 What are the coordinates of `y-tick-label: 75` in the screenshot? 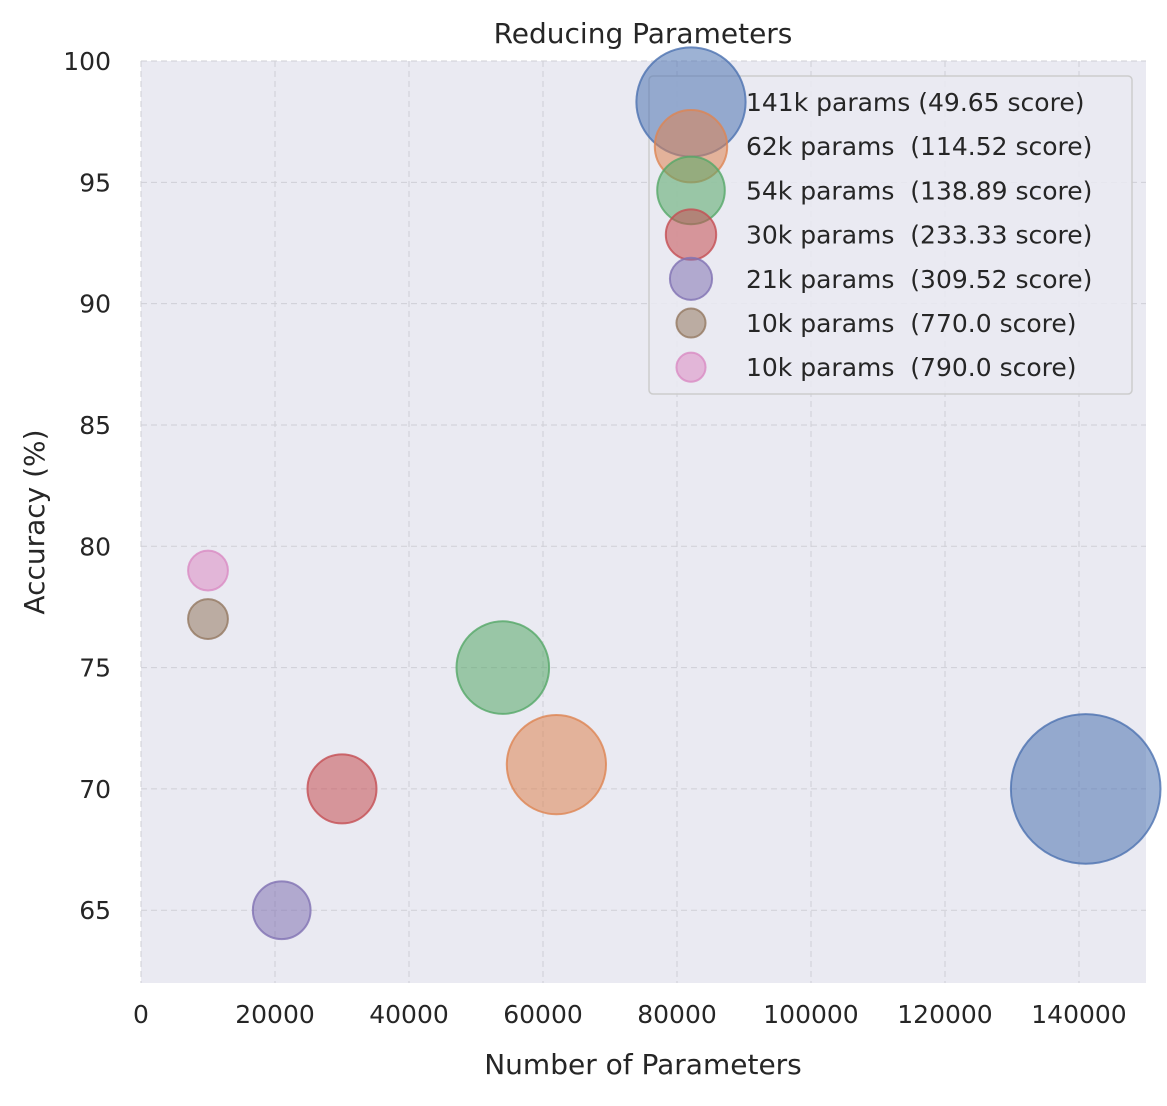 It's located at (95, 668).